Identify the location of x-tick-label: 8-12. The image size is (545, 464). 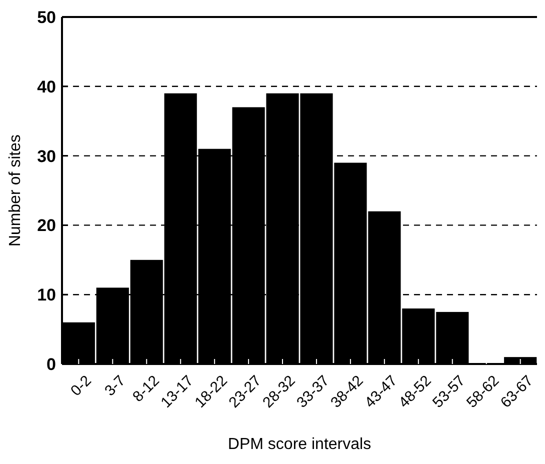
(146, 389).